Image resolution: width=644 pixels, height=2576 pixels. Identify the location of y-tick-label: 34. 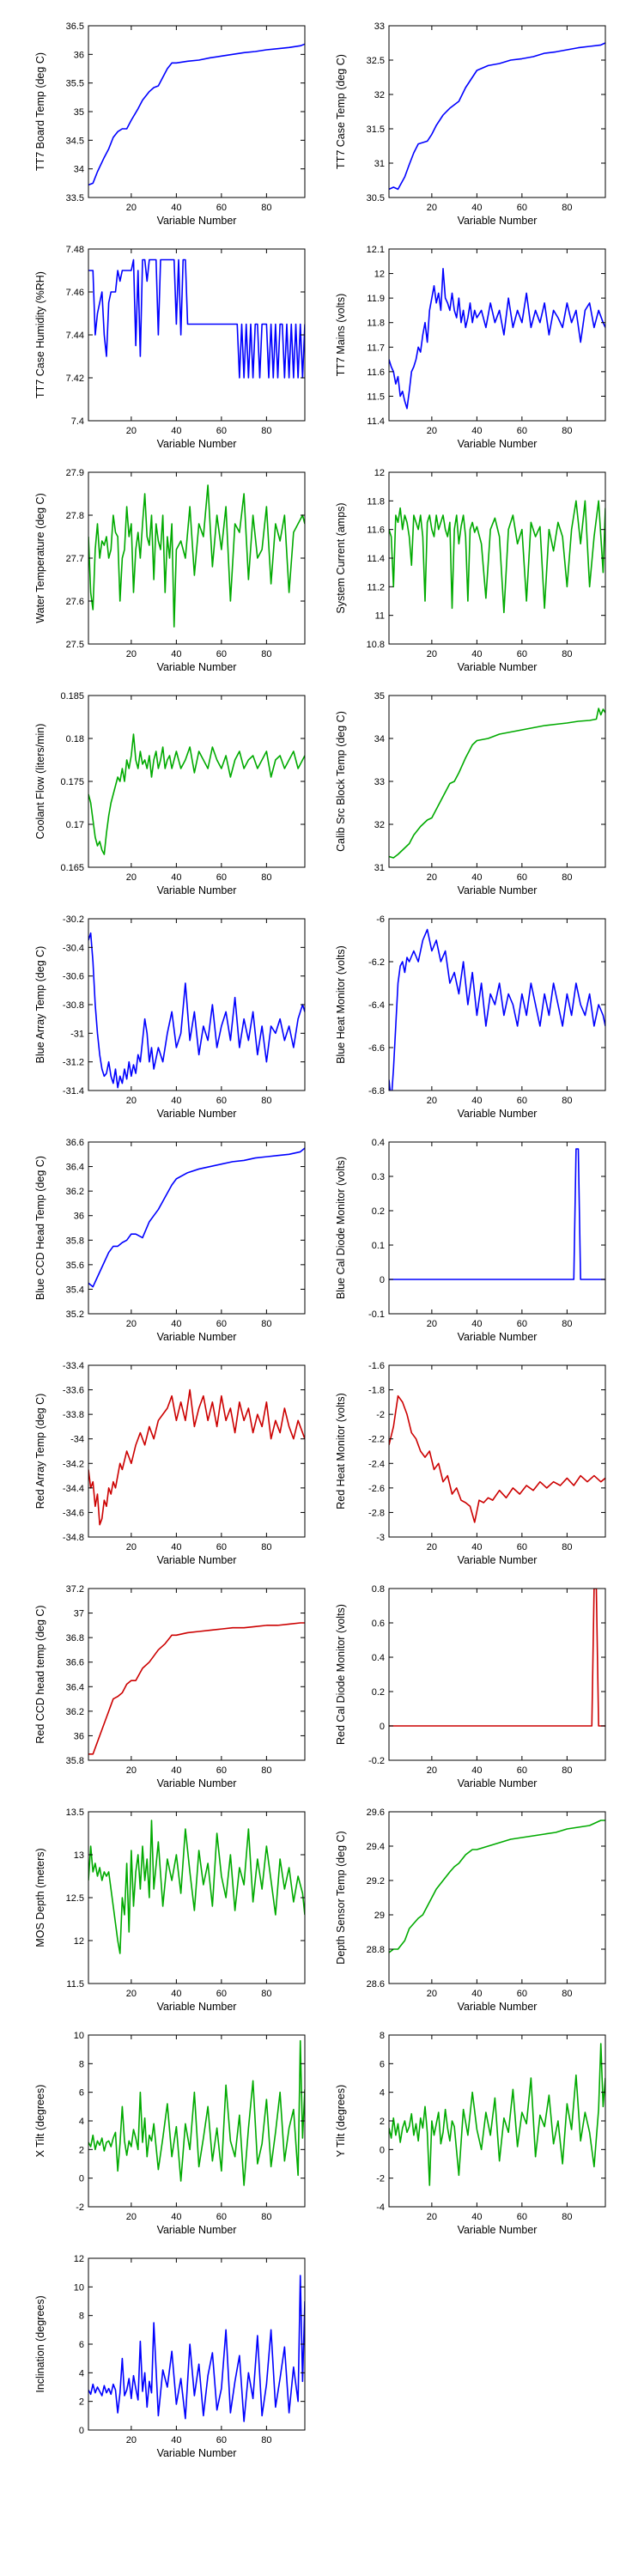
(79, 170).